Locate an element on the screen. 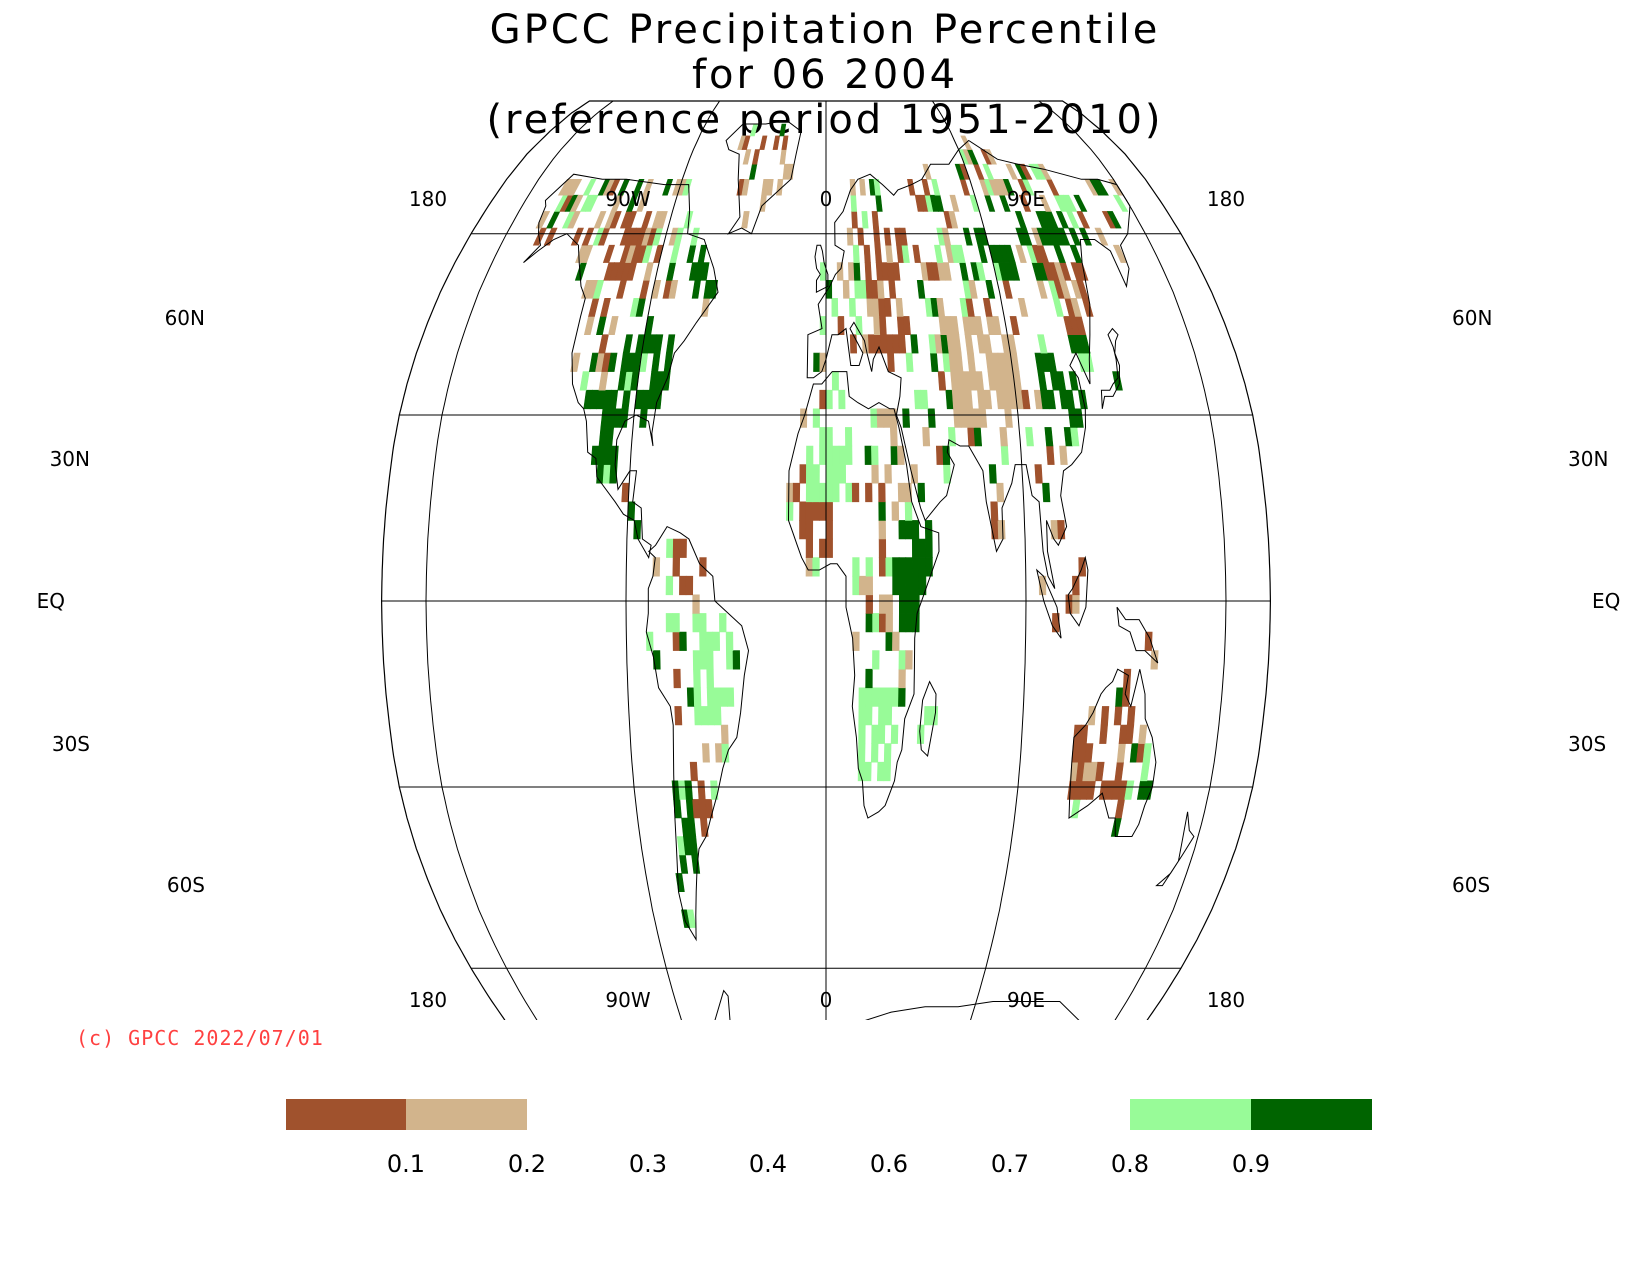 The image size is (1650, 1270). title-line-2: for 06 2004 is located at coordinates (825, 75).